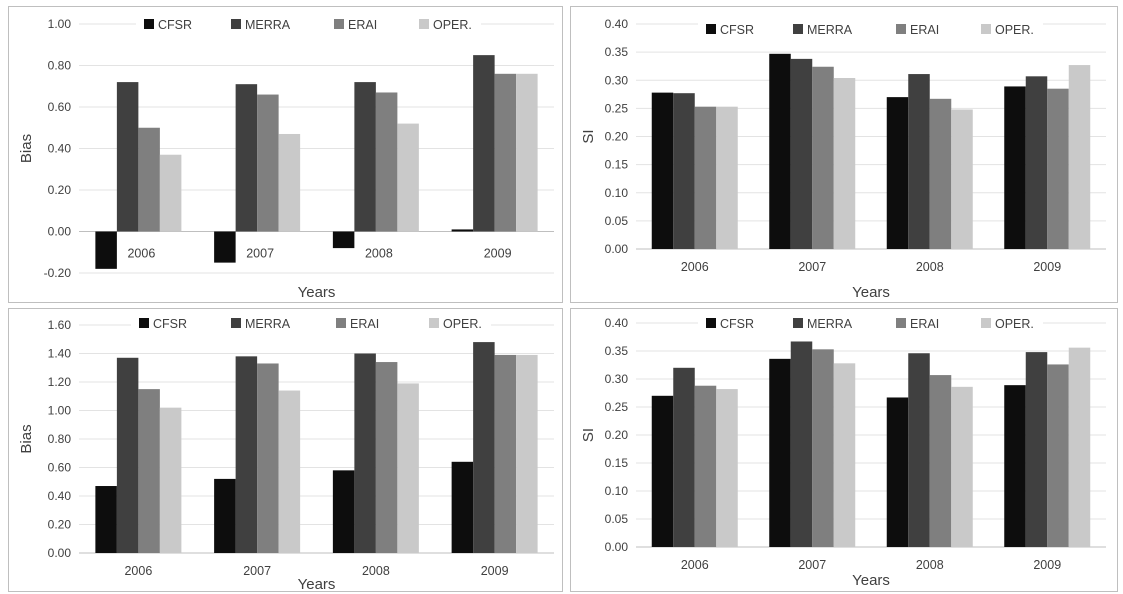 The width and height of the screenshot is (1123, 594). I want to click on x-category-label: 2008, so click(930, 565).